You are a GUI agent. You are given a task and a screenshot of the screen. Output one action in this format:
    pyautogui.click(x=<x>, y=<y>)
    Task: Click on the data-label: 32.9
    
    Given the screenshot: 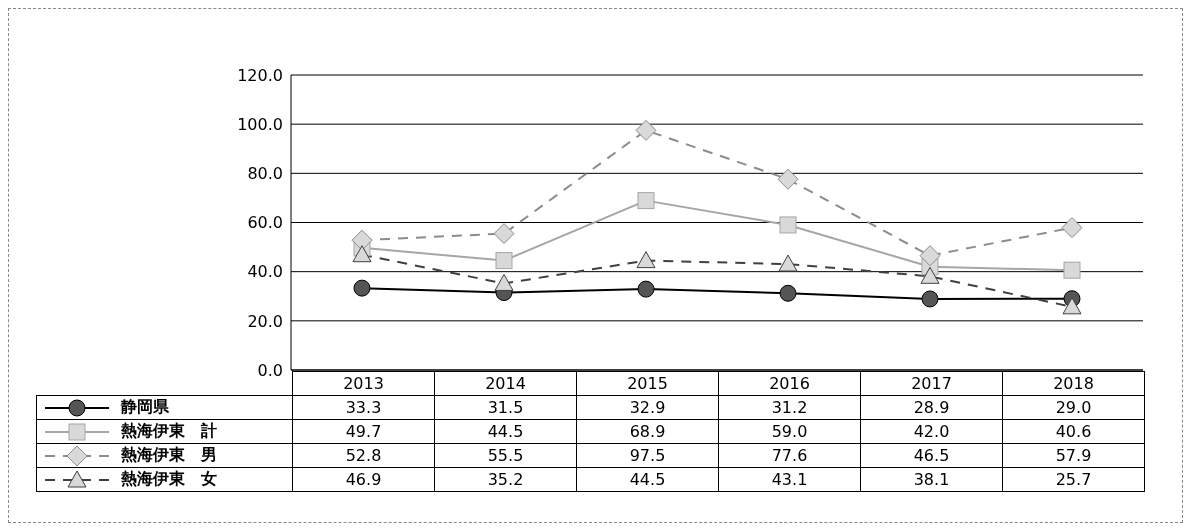 What is the action you would take?
    pyautogui.click(x=647, y=407)
    